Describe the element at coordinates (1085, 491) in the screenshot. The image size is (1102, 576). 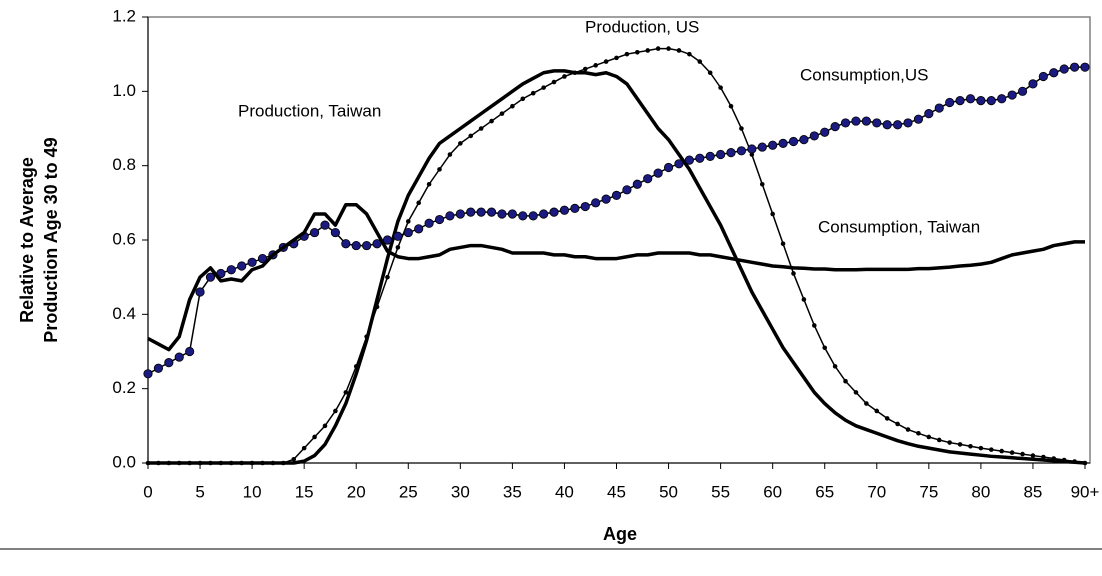
I see `x-tick-label: 90+` at that location.